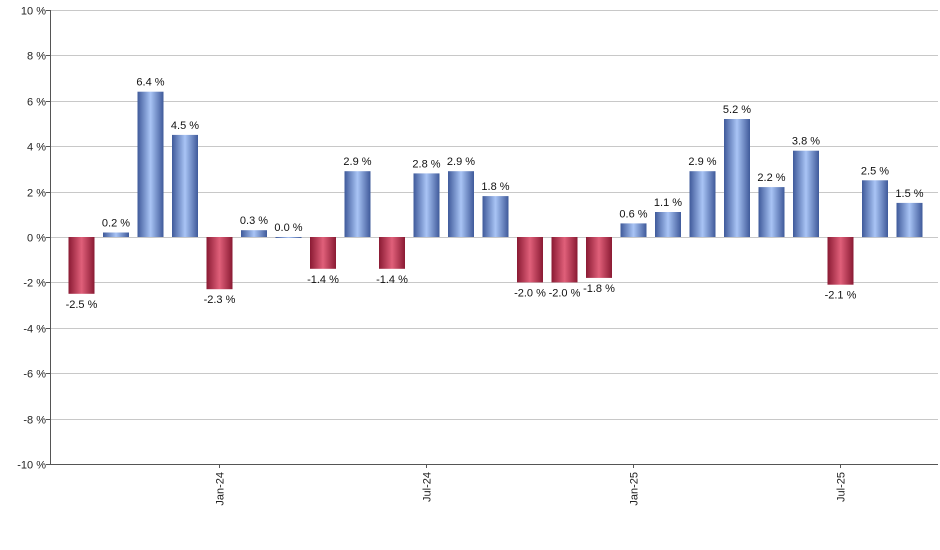  I want to click on y-tick-label: -4 %, so click(34, 330).